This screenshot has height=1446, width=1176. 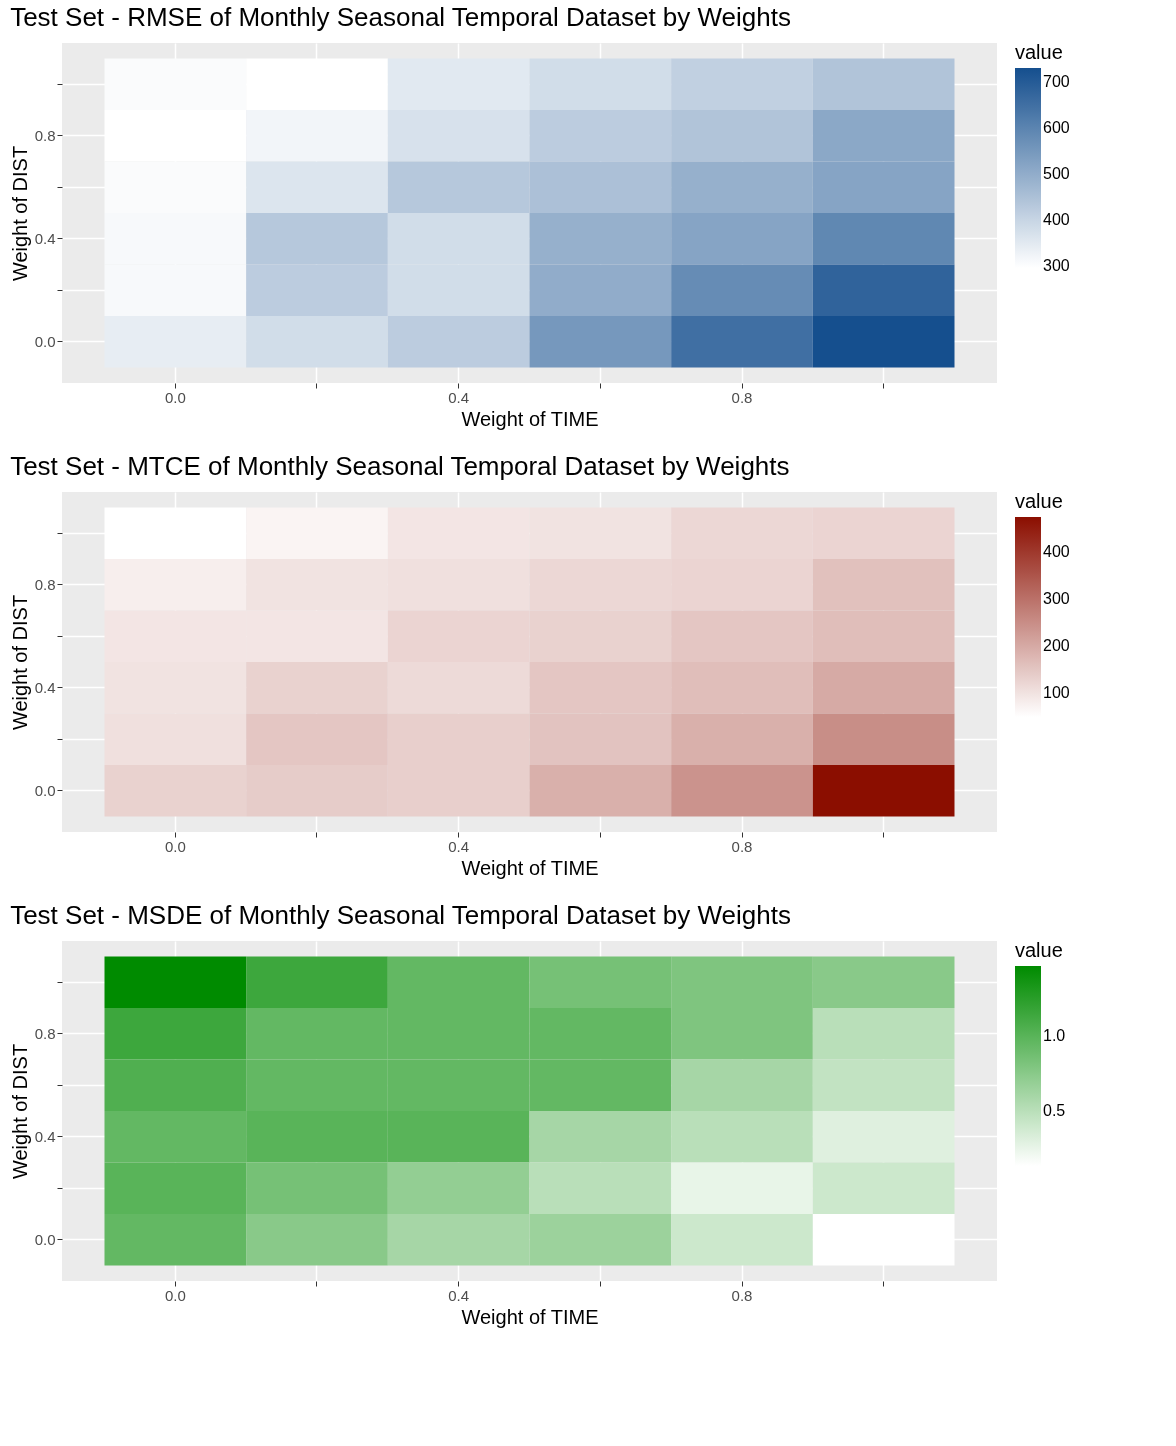 I want to click on color-bar-label: 700, so click(x=1056, y=81).